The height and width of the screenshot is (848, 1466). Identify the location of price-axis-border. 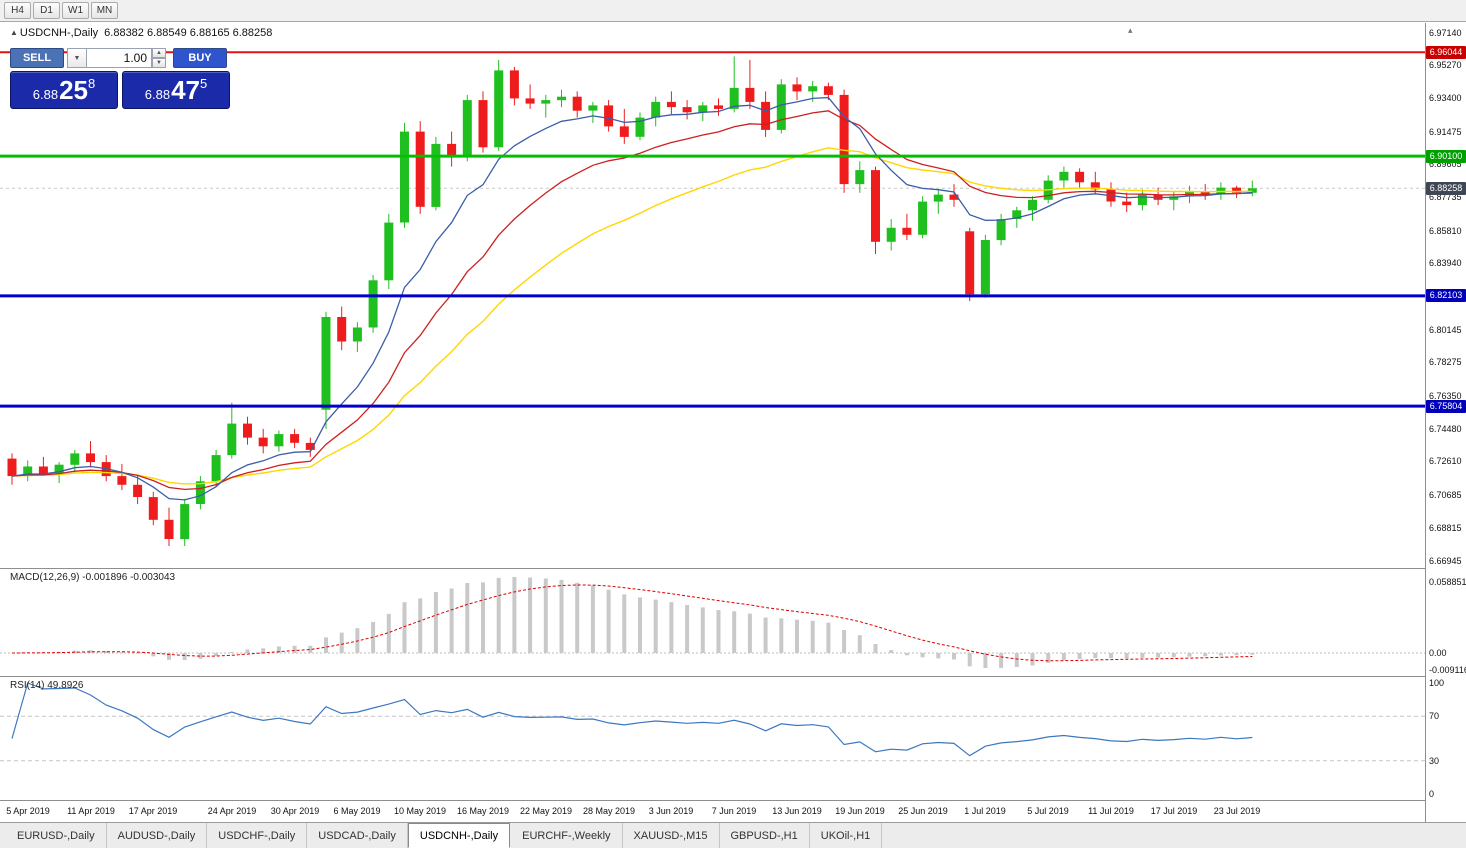
(1425, 422).